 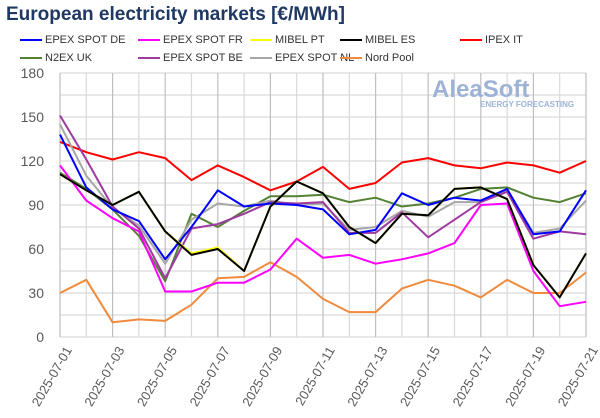 I want to click on y-tick-label: 150, so click(x=33, y=117).